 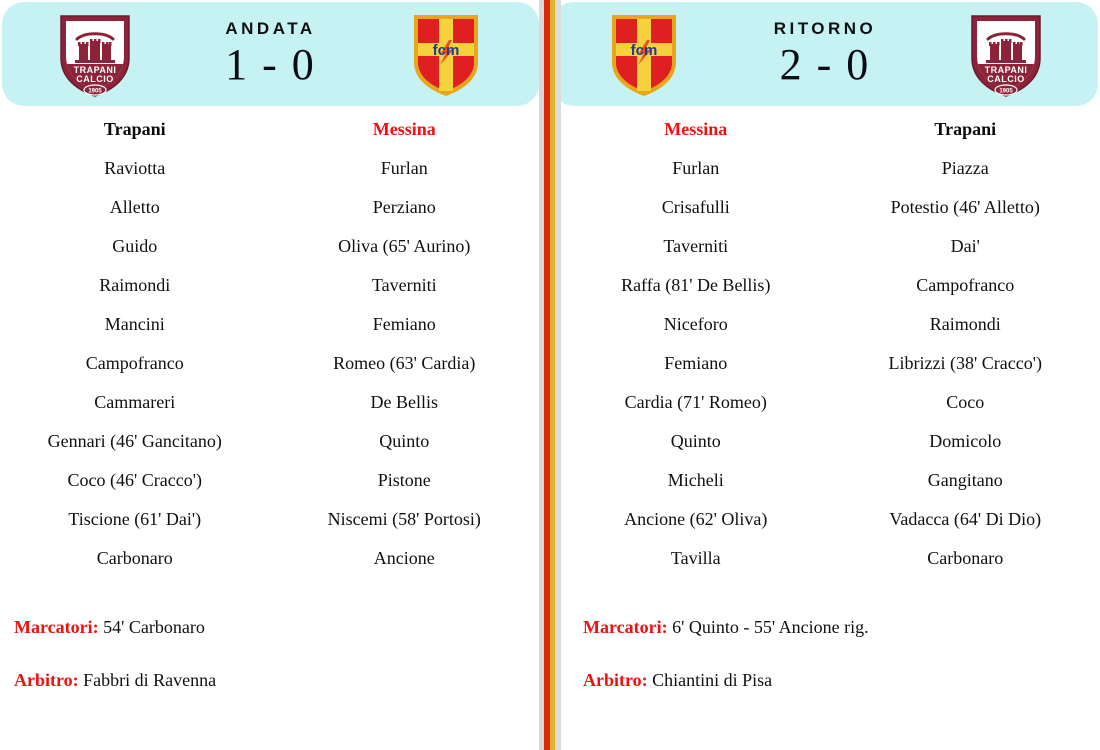 I want to click on player-entry: Niscemi (58' Portosi), so click(x=404, y=519).